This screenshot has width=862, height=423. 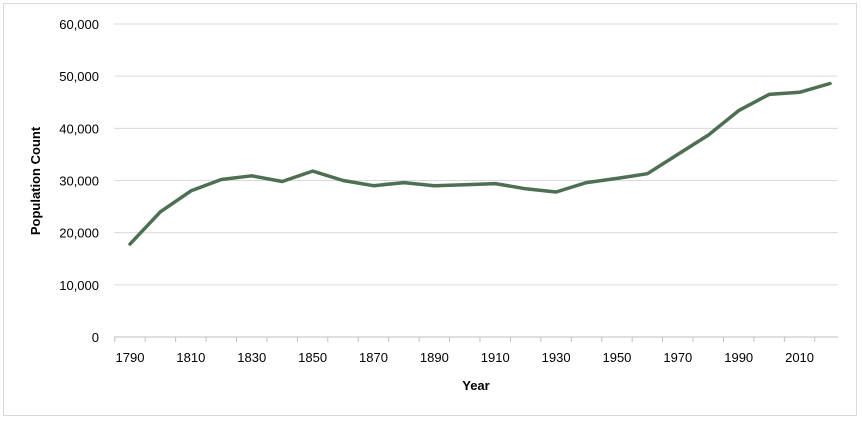 I want to click on x-tick-label: 1910, so click(x=495, y=357).